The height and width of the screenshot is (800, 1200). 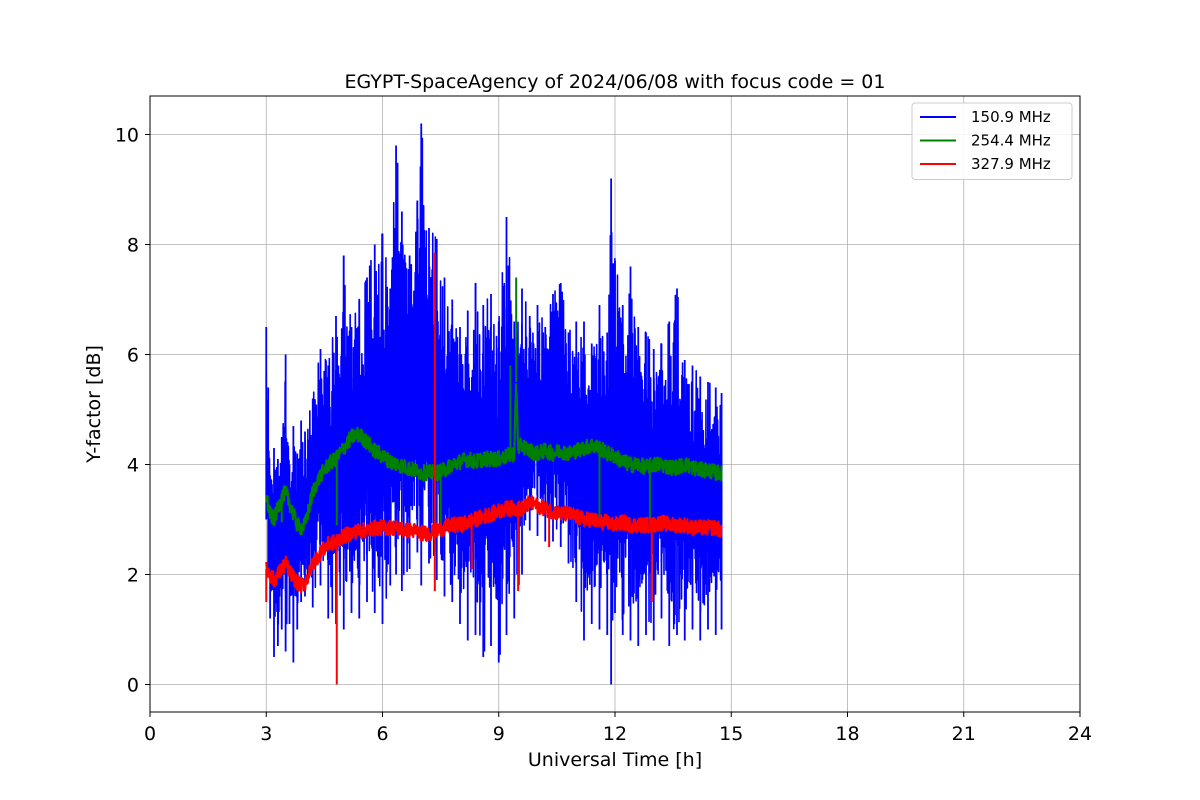 I want to click on x-tick-label: 0, so click(x=150, y=734).